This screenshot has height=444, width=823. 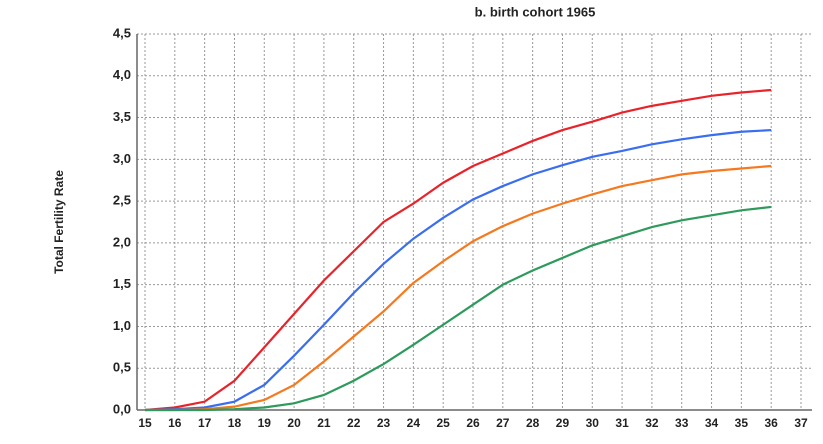 I want to click on x-tick-label: 15, so click(x=145, y=423).